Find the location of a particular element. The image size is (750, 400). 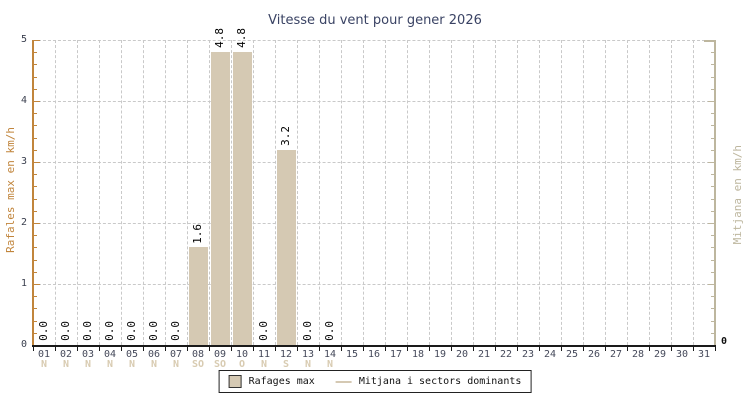

wind-direction-label: S is located at coordinates (286, 364).